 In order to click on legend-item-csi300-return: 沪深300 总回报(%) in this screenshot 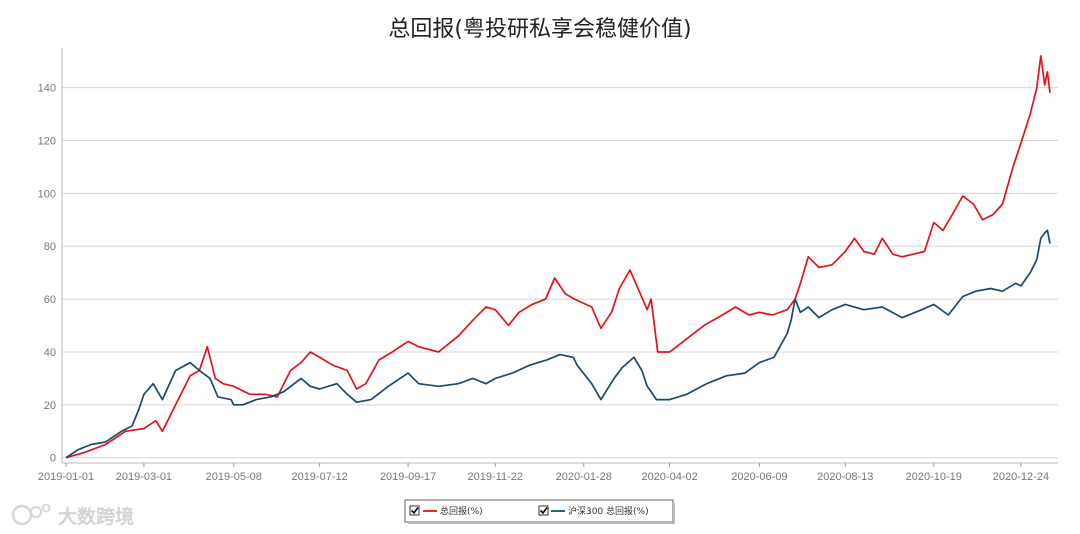, I will do `click(593, 511)`.